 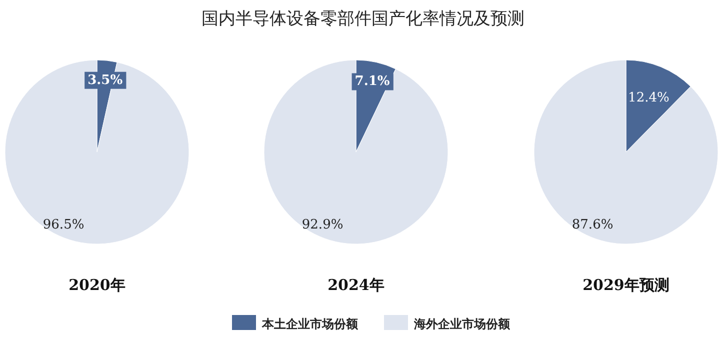 What do you see at coordinates (593, 225) in the screenshot?
I see `data-label: 87.6%` at bounding box center [593, 225].